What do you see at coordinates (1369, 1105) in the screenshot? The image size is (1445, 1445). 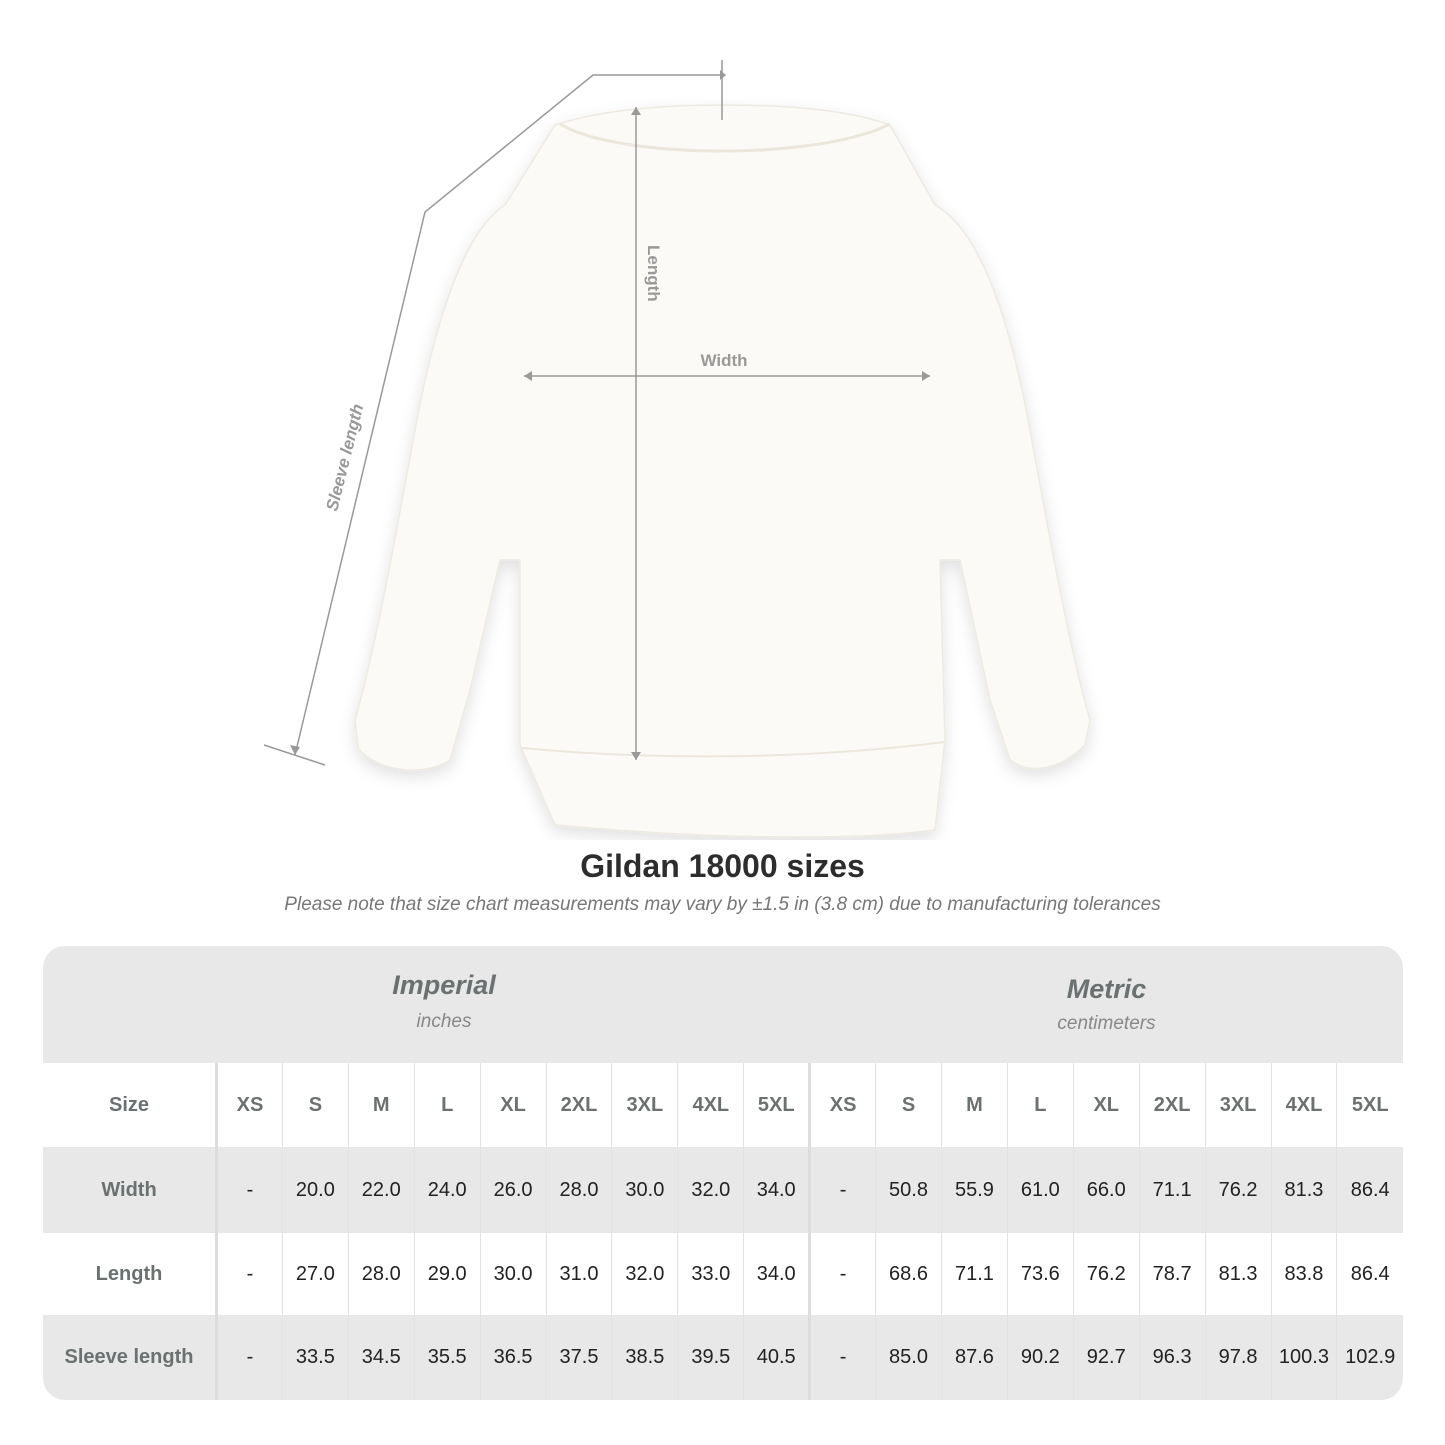 I see `metric-size-header: 5XL` at bounding box center [1369, 1105].